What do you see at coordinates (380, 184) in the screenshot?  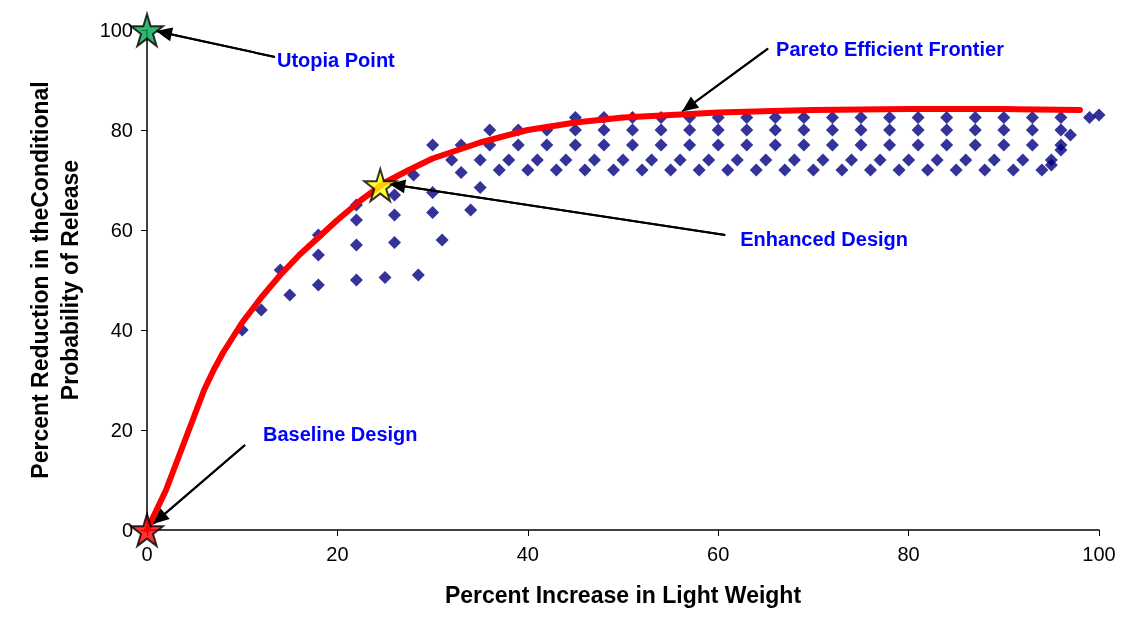 I see `point` at bounding box center [380, 184].